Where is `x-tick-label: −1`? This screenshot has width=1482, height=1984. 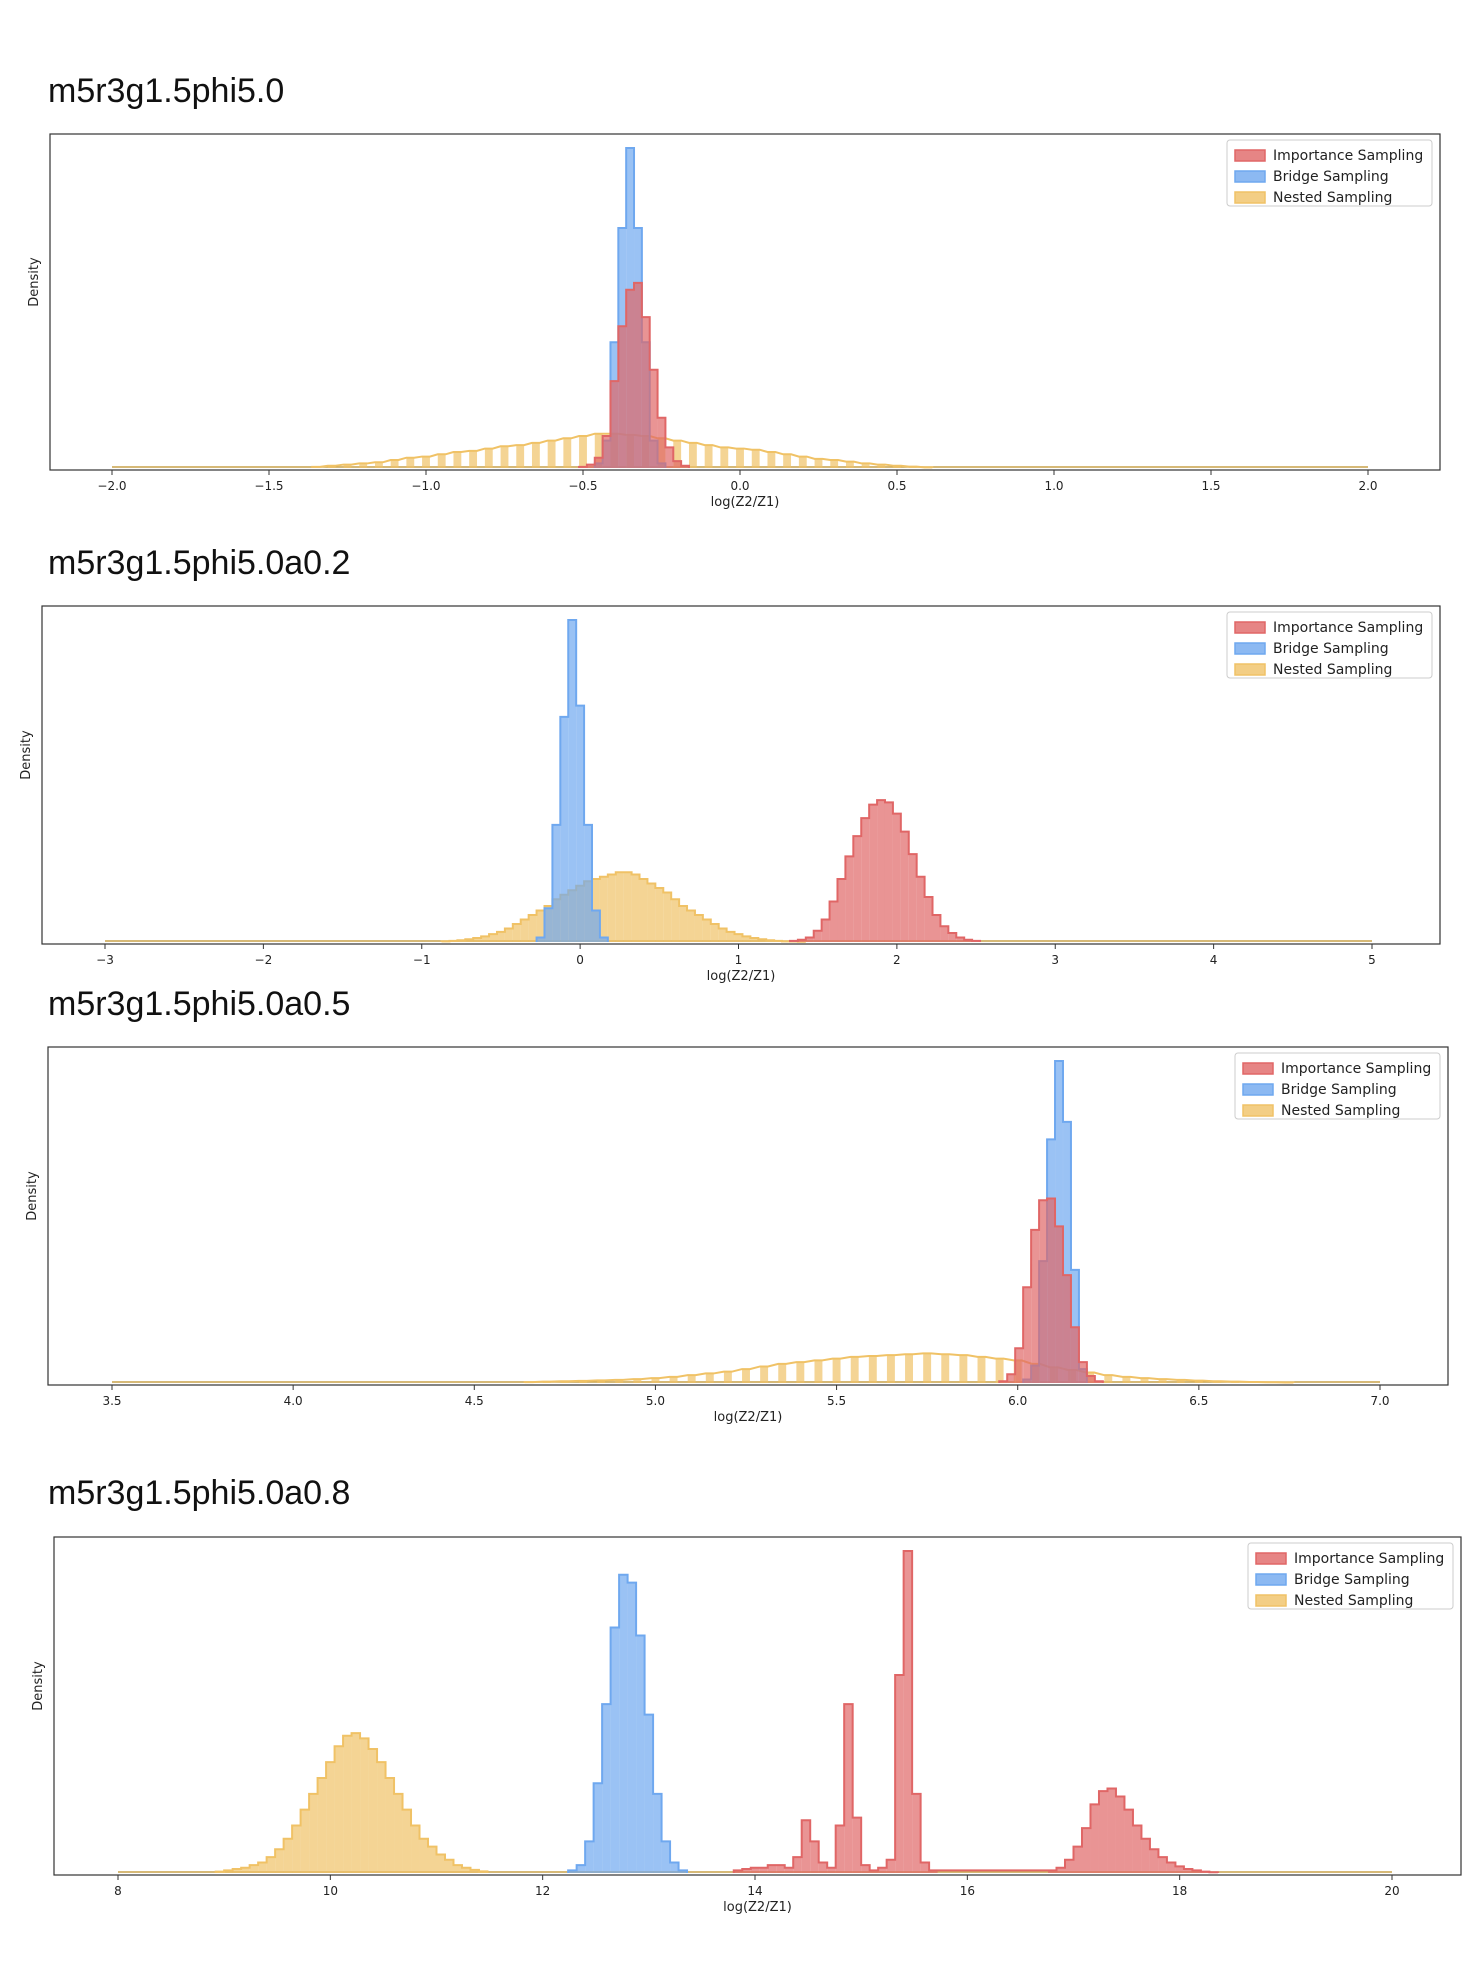 x-tick-label: −1 is located at coordinates (422, 960).